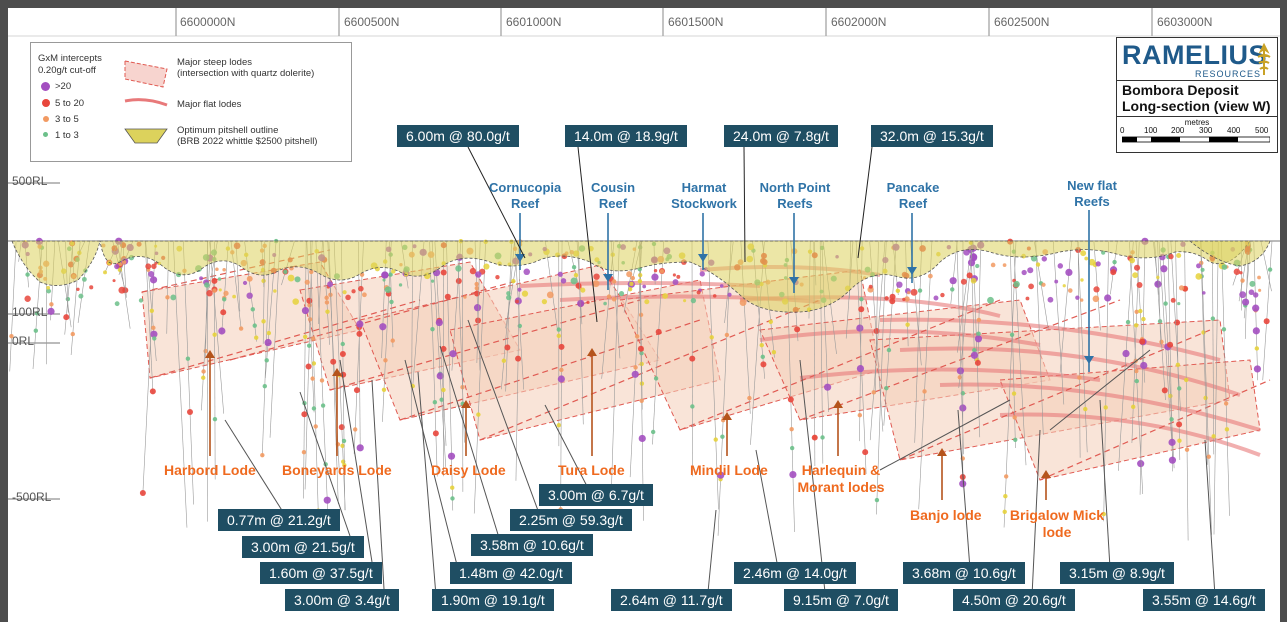 The width and height of the screenshot is (1287, 622). What do you see at coordinates (1014, 600) in the screenshot?
I see `intercept-box: 4.50m @ 20.6g/t` at bounding box center [1014, 600].